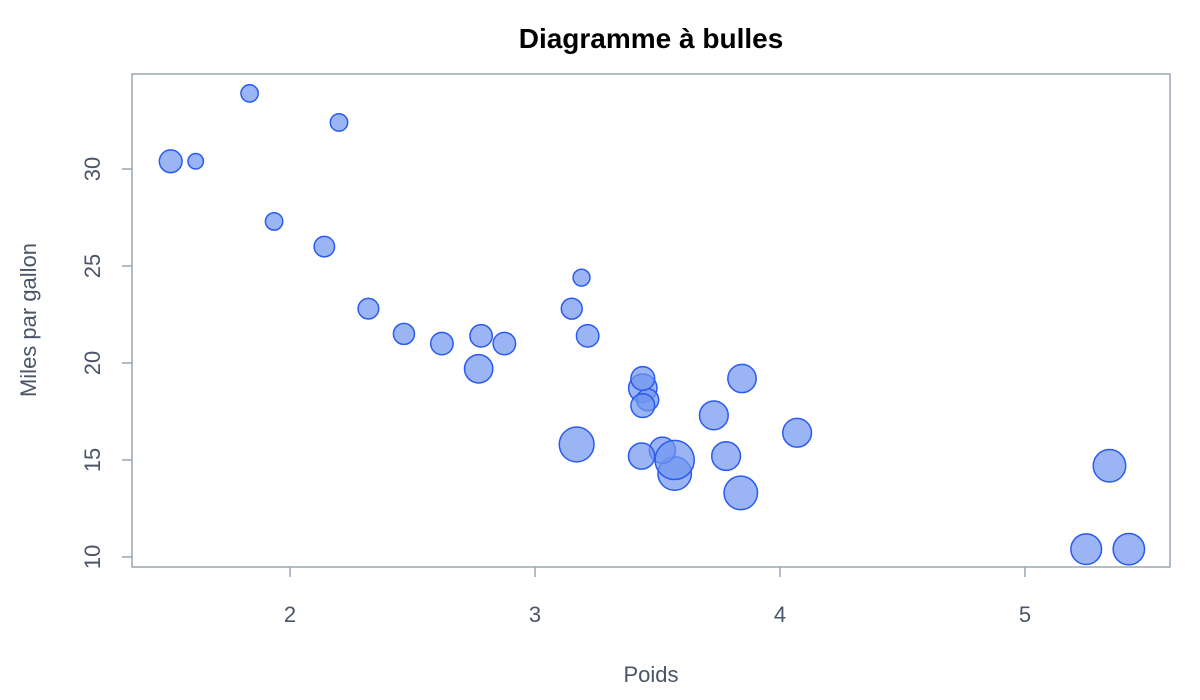 The image size is (1200, 700). I want to click on y-tick-label: 10, so click(92, 557).